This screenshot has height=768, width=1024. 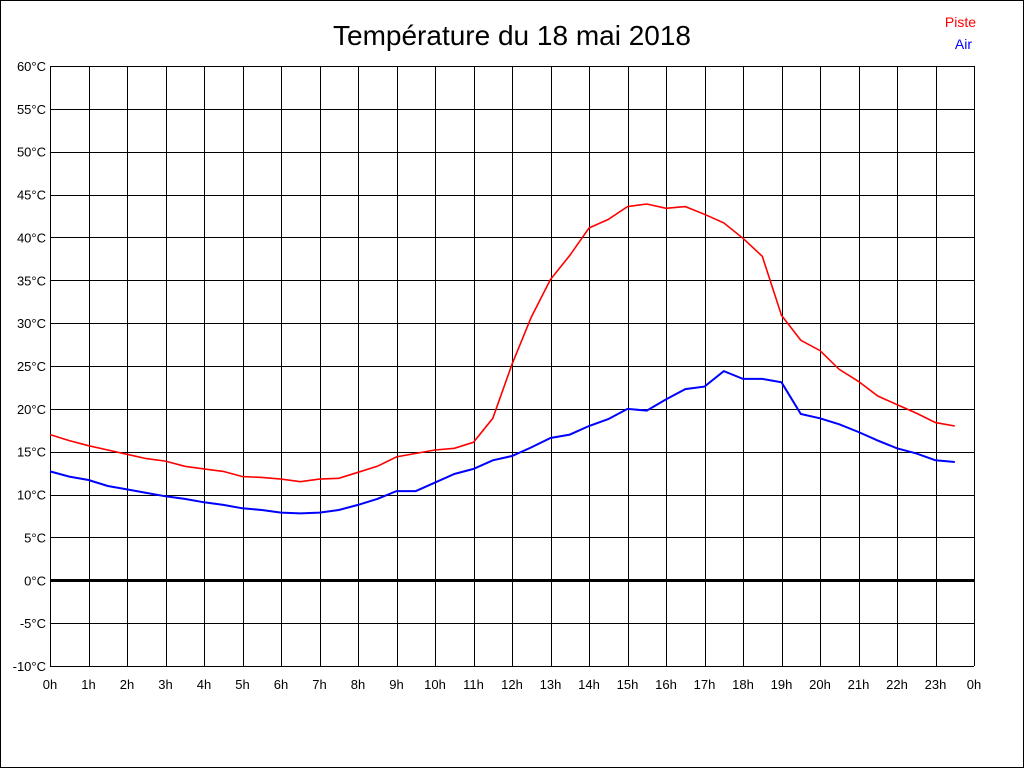 I want to click on x-tick-label: 17h, so click(x=705, y=684).